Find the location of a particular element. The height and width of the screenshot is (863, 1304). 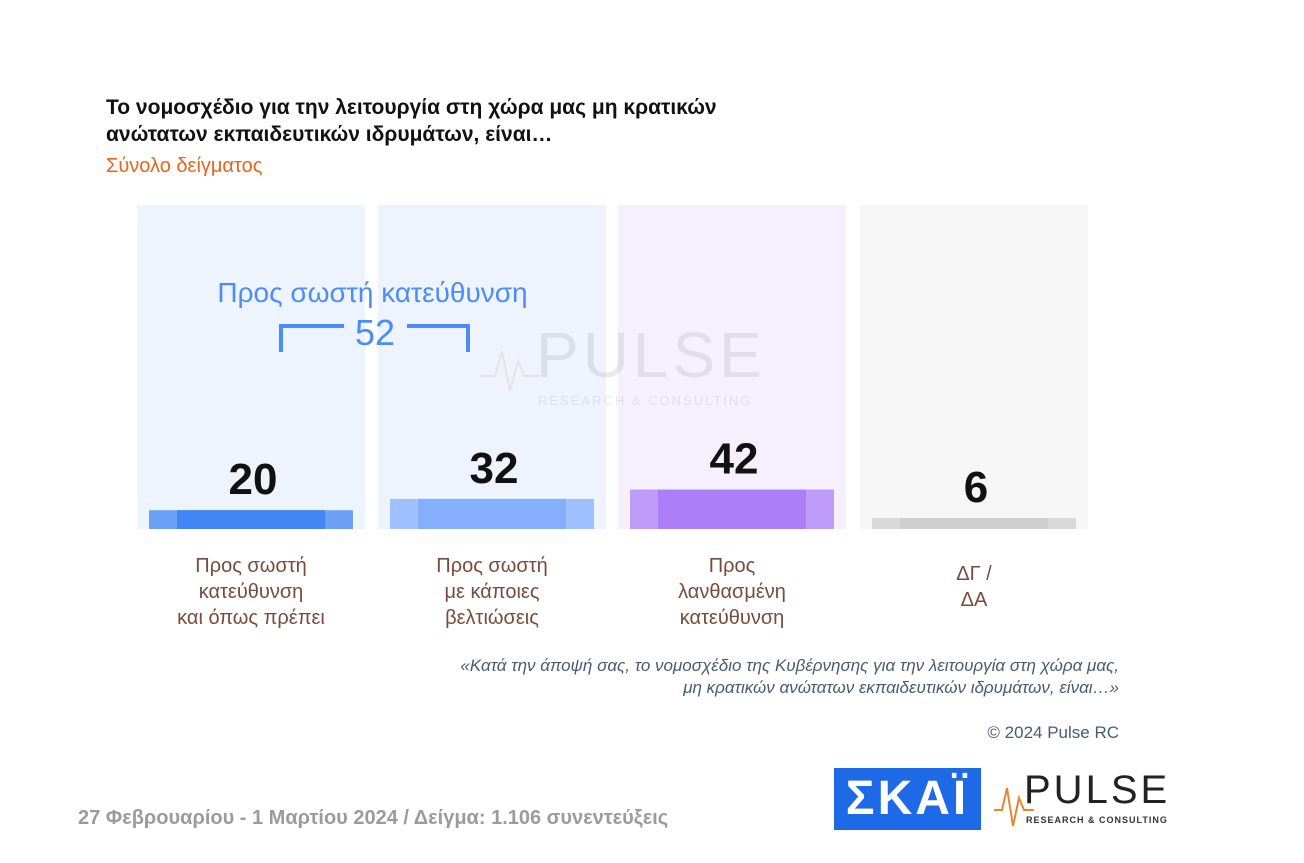

group-annotation-label: Προς σωστή κατεύθυνση is located at coordinates (372, 292).